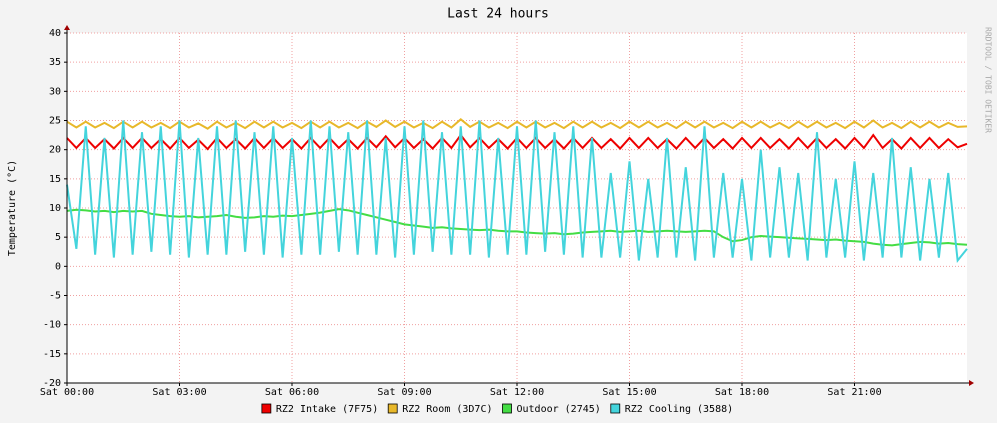 This screenshot has width=997, height=423. I want to click on y-tick-label: 5, so click(58, 237).